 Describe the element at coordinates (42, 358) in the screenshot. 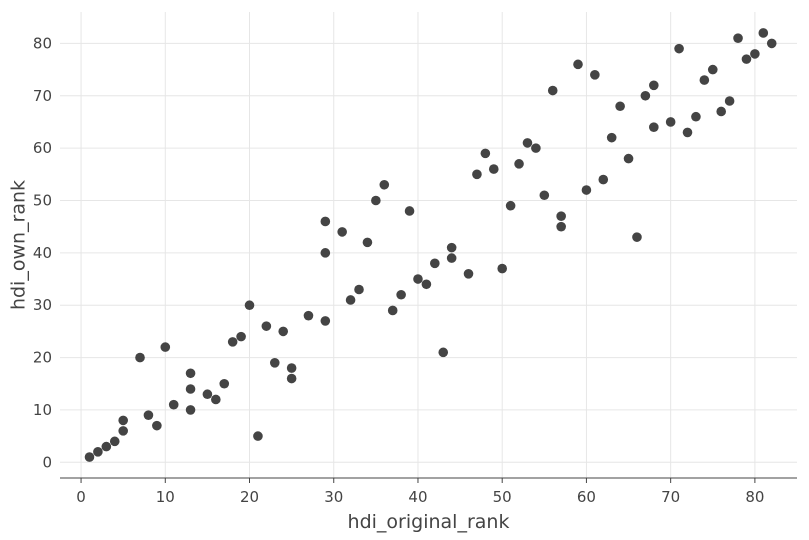

I see `y-tick-label: 20` at that location.